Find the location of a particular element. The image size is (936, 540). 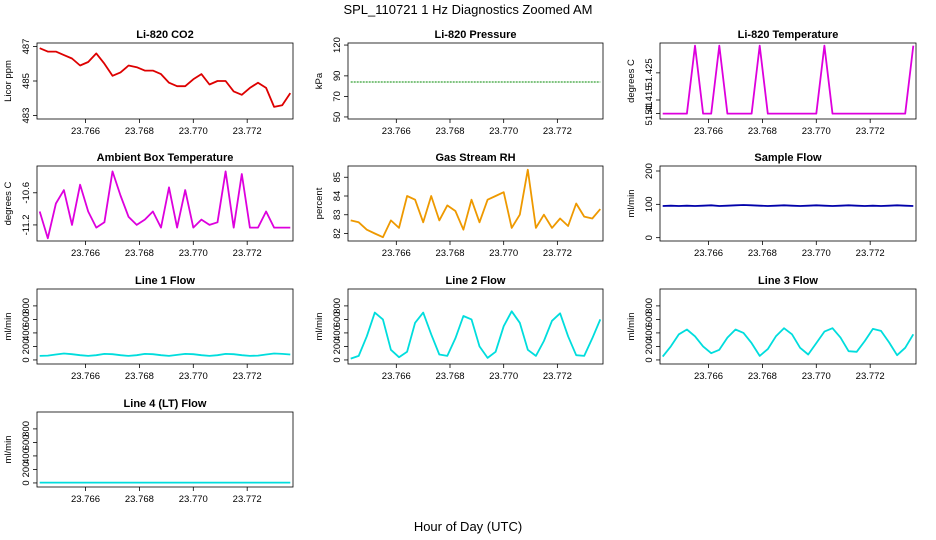

panel-title: Line 1 Flow is located at coordinates (165, 281).